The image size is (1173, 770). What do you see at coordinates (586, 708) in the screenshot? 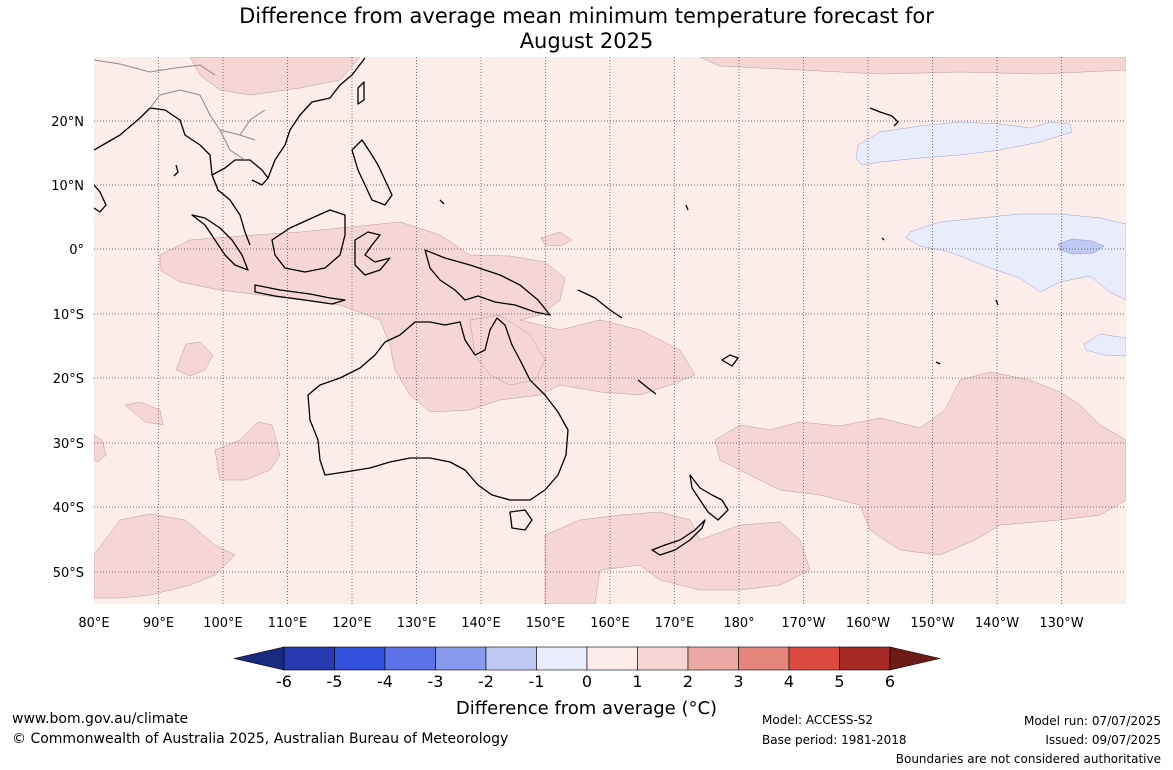
I see `colorbar-label: Difference from average (°C)` at bounding box center [586, 708].